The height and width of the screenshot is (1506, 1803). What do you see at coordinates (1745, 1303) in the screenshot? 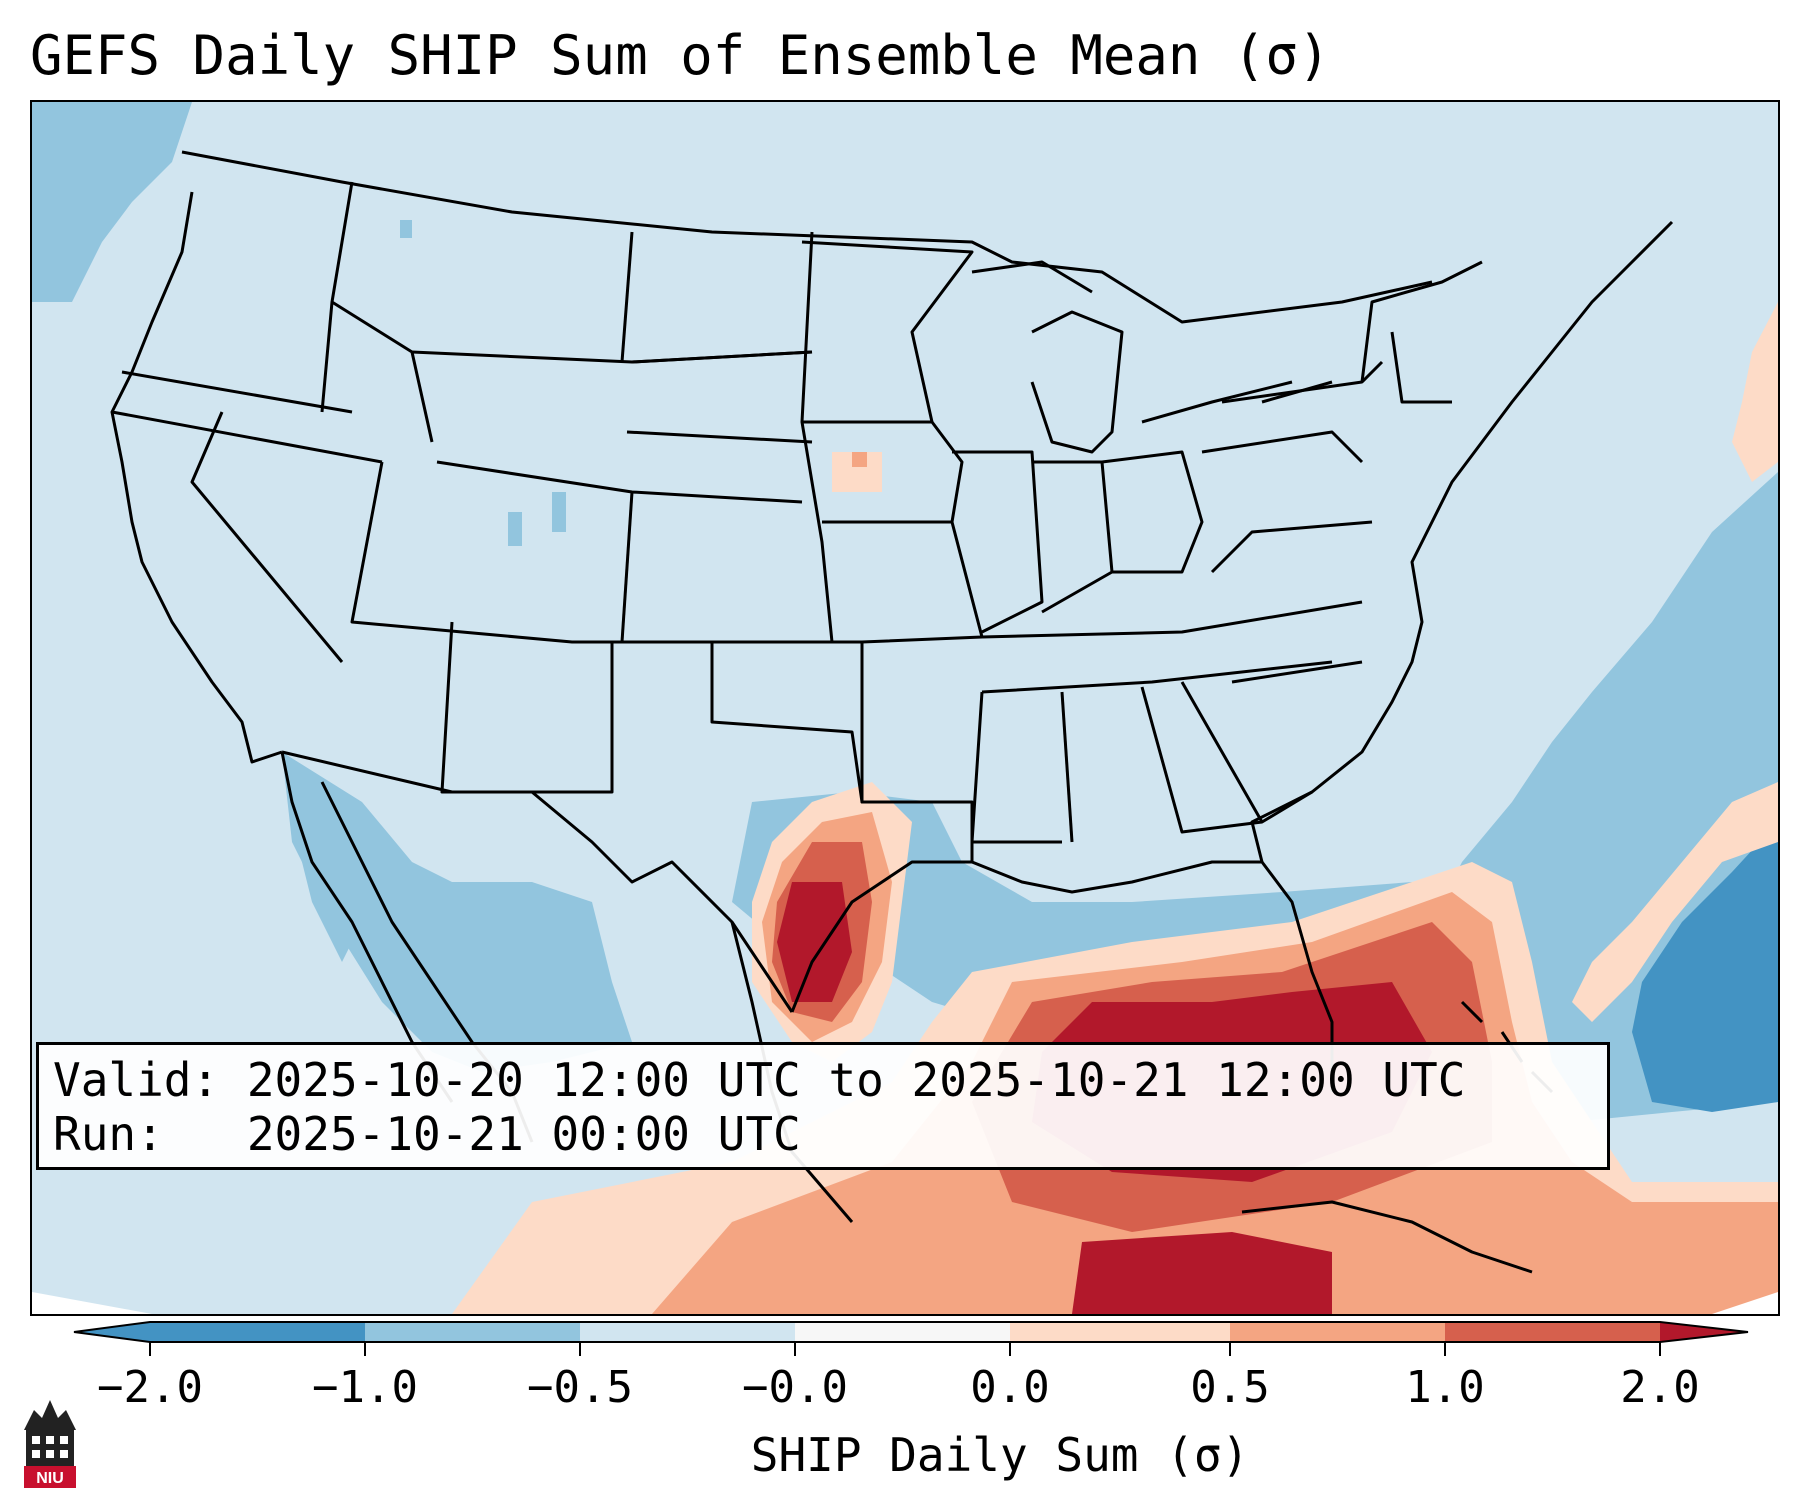
I see `no-data-corner-right` at bounding box center [1745, 1303].